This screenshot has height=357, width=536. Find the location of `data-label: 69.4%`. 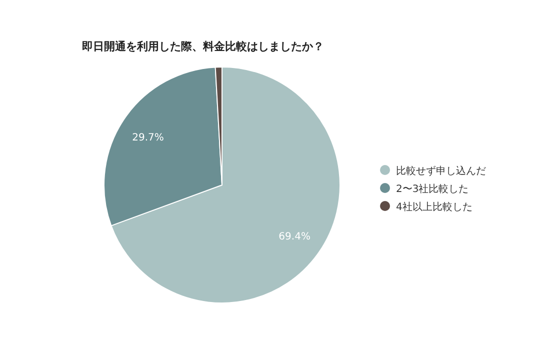

data-label: 69.4% is located at coordinates (294, 237).